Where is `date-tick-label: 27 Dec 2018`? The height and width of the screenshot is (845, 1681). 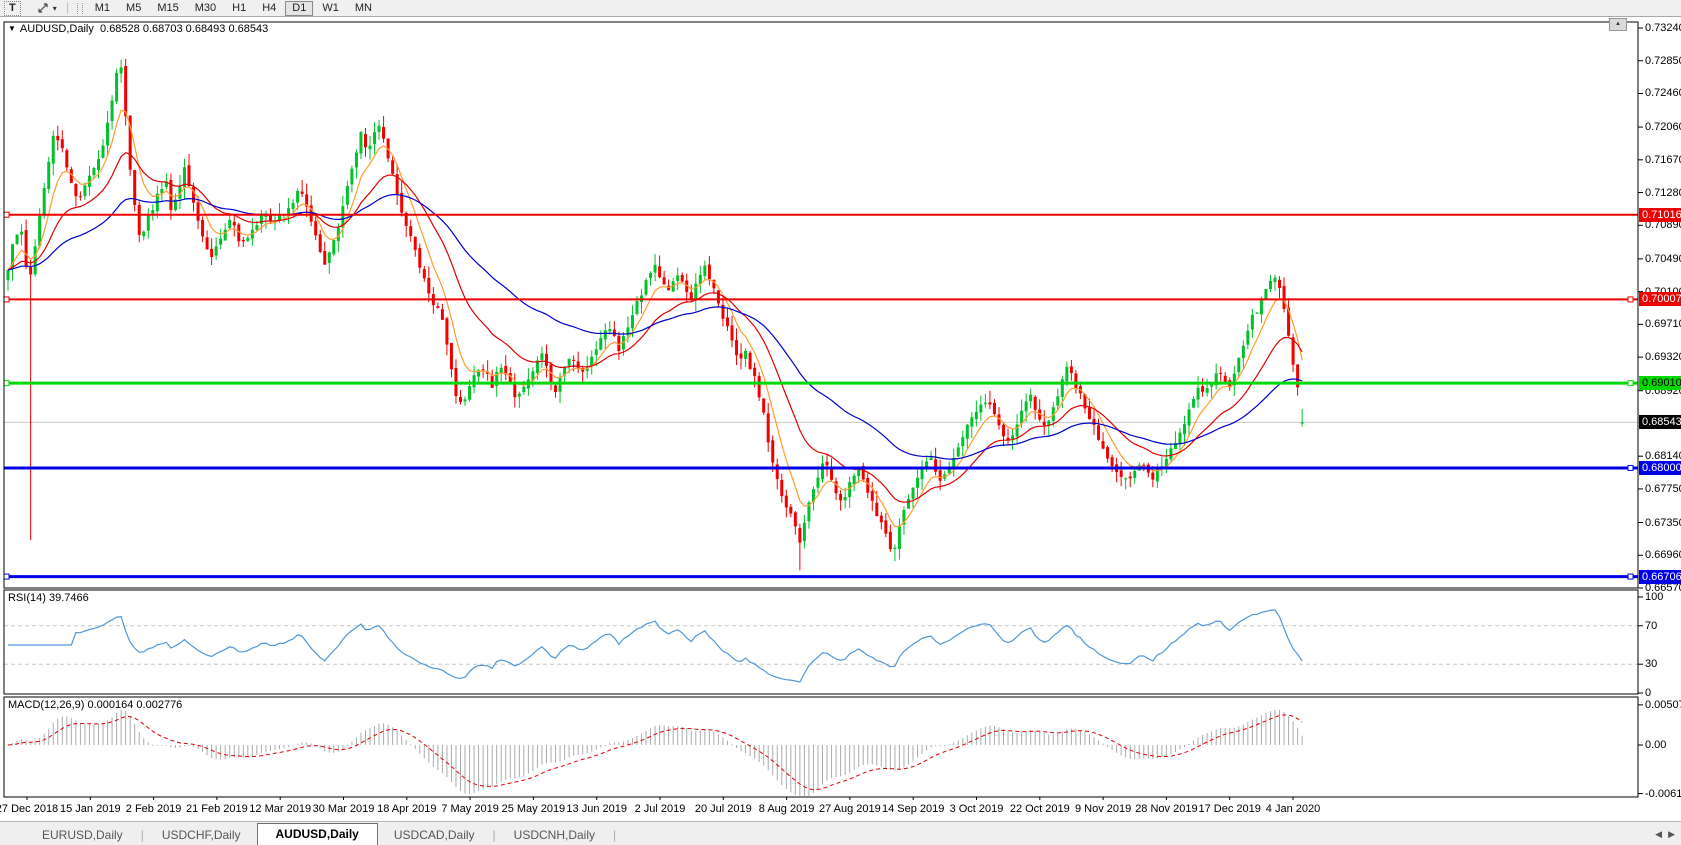 date-tick-label: 27 Dec 2018 is located at coordinates (29, 809).